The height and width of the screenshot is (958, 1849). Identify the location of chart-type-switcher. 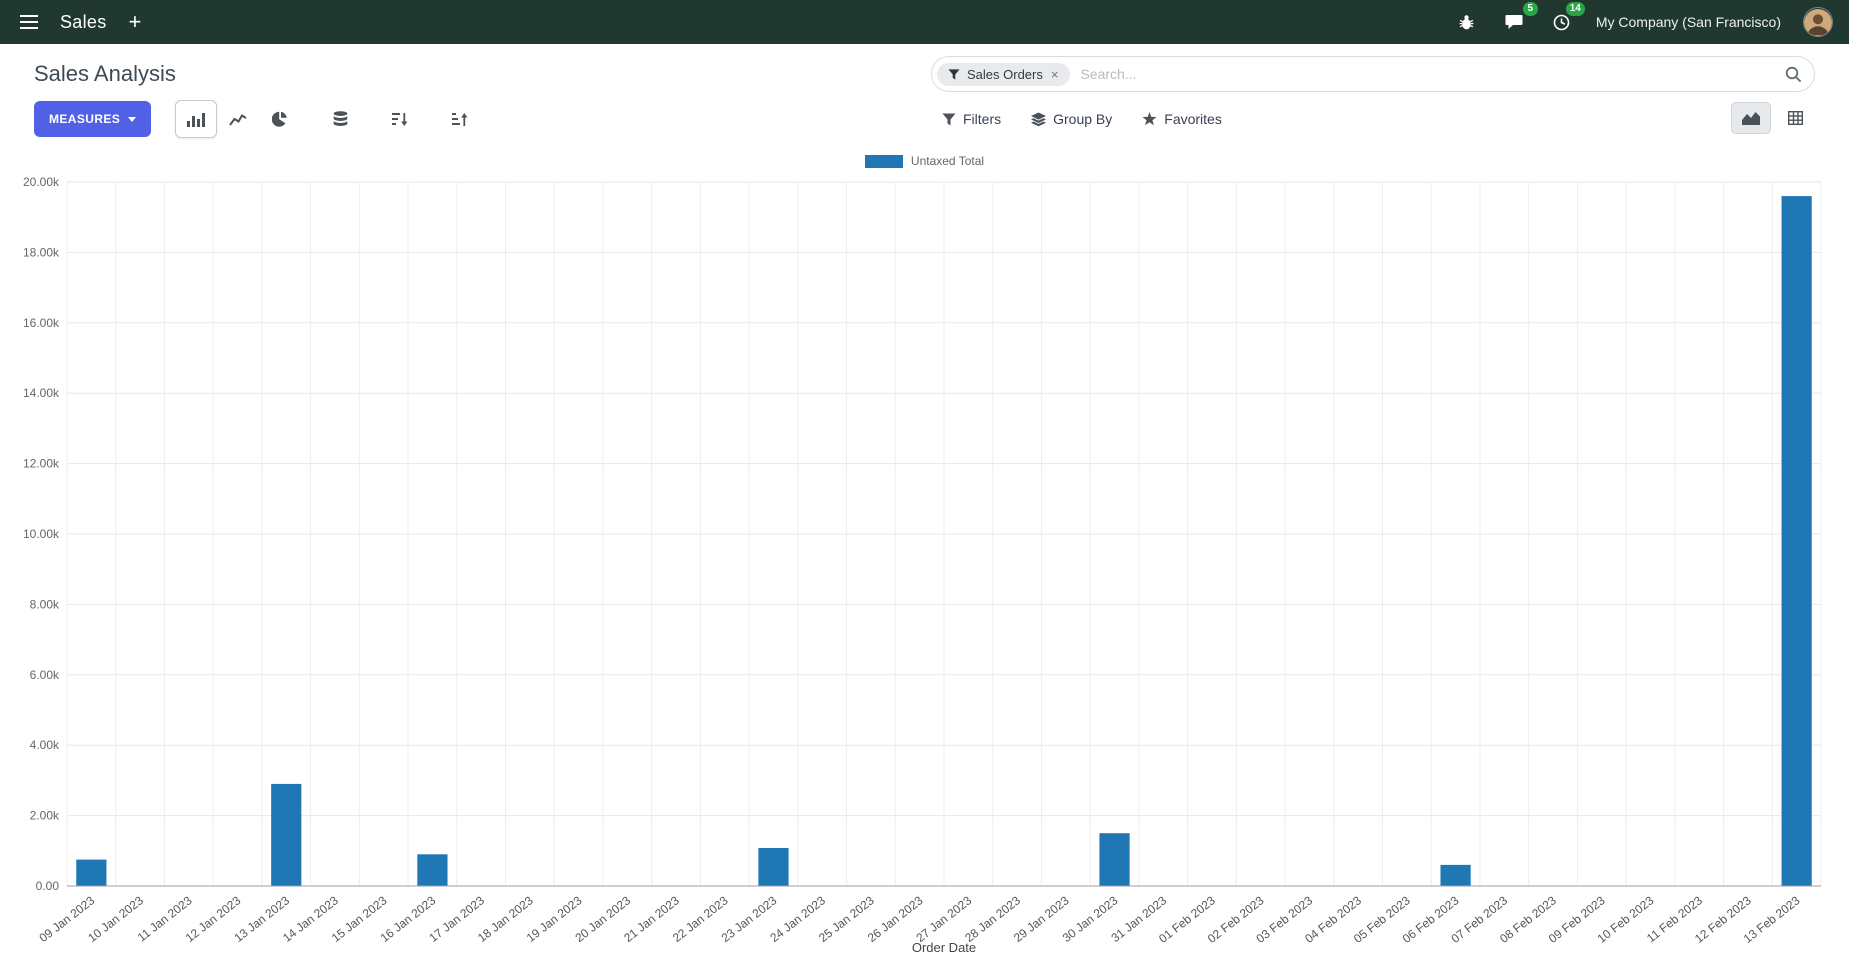
(238, 119).